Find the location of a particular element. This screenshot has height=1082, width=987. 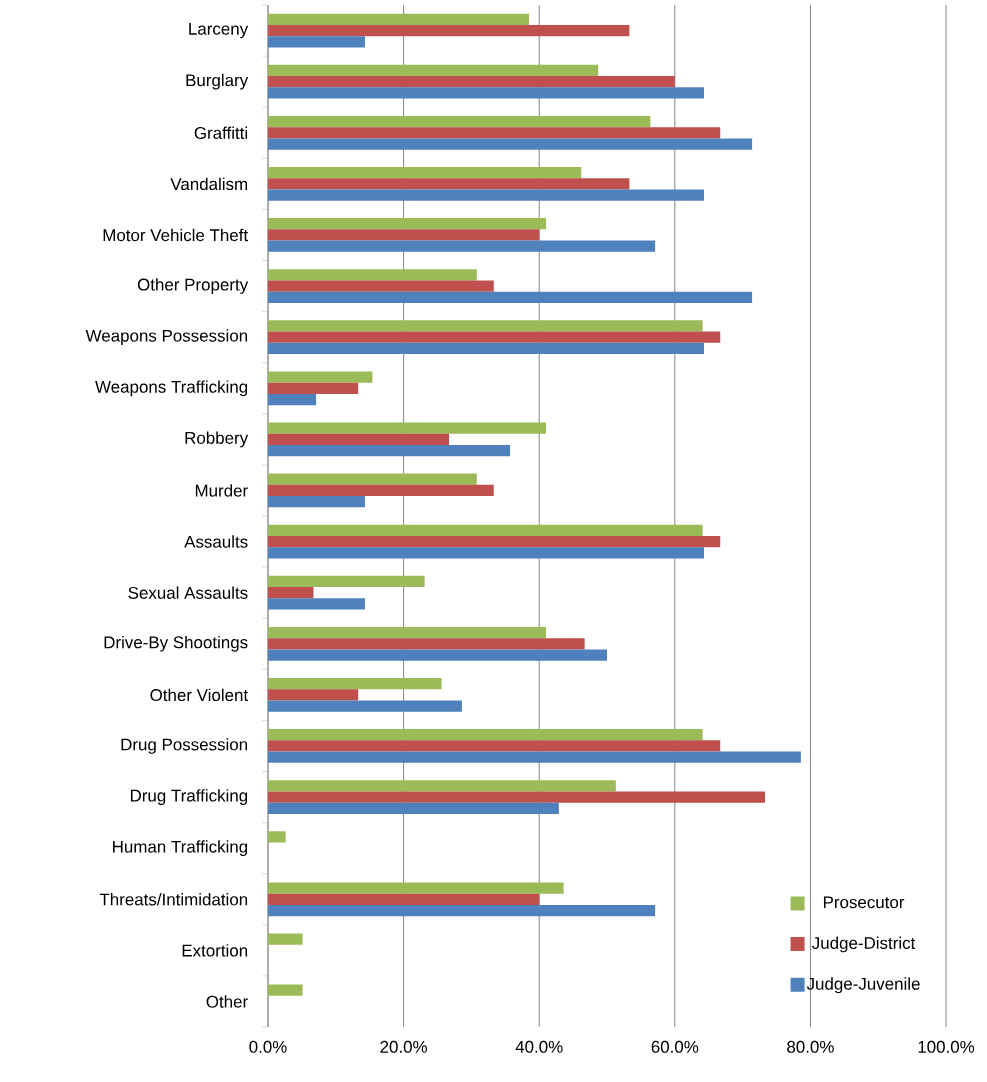

y-tick-label: Motor Vehicle Theft is located at coordinates (175, 235).